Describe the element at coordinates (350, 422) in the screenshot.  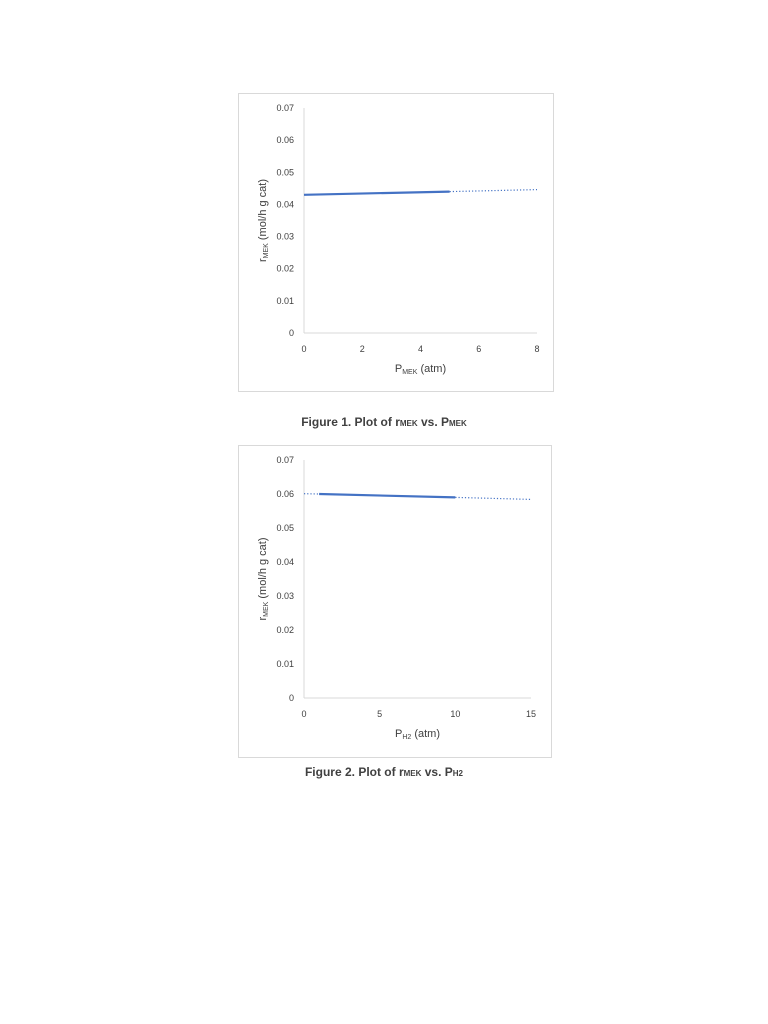
I see `caption-prefix: Figure 1. Plot of r` at that location.